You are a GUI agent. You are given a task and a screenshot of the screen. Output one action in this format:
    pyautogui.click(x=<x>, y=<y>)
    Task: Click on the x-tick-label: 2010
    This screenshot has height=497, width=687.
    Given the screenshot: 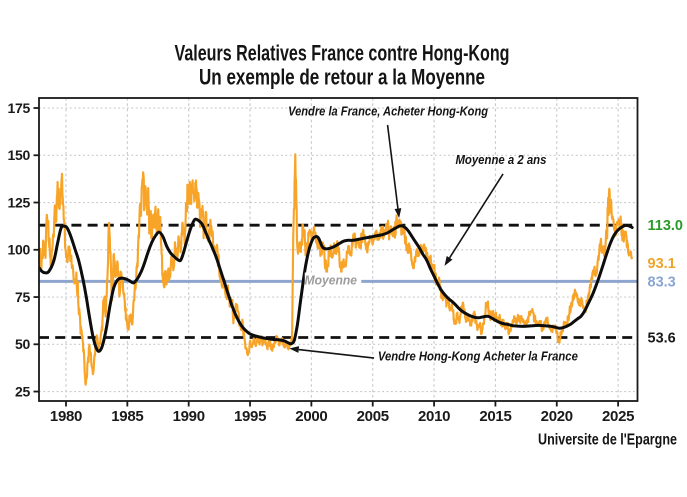 What is the action you would take?
    pyautogui.click(x=434, y=416)
    